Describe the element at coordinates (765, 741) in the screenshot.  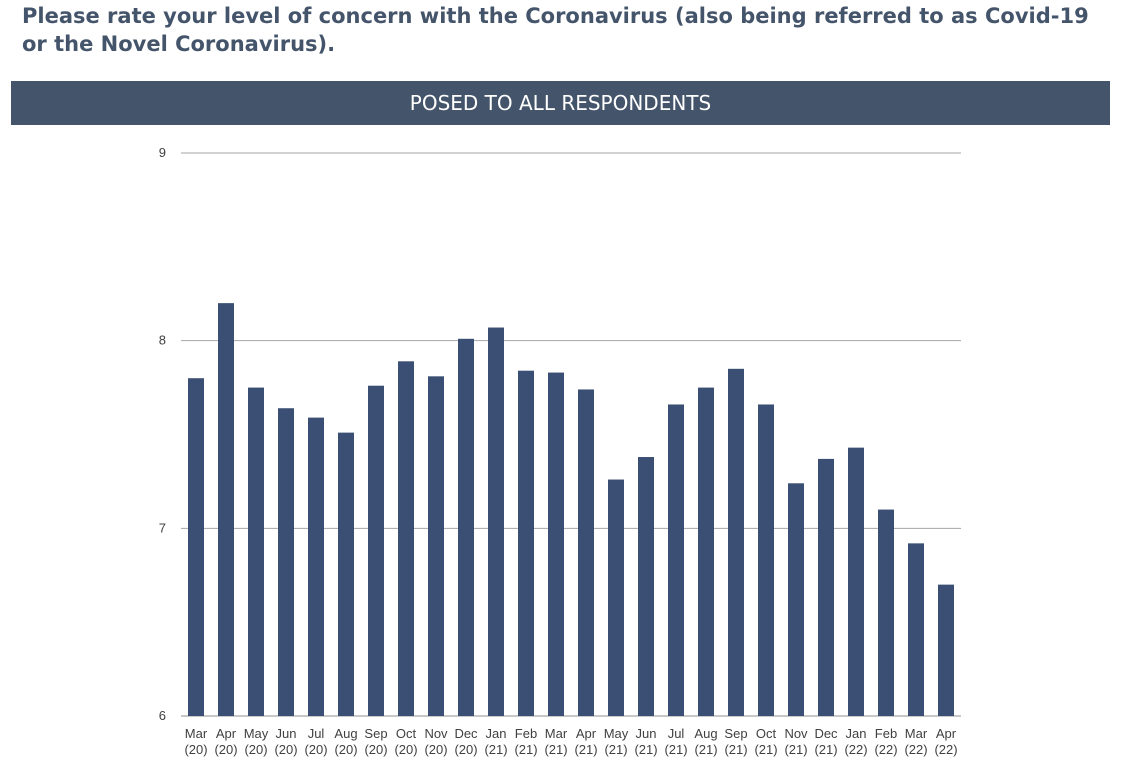
I see `x-tick-label: Oct (21)` at that location.